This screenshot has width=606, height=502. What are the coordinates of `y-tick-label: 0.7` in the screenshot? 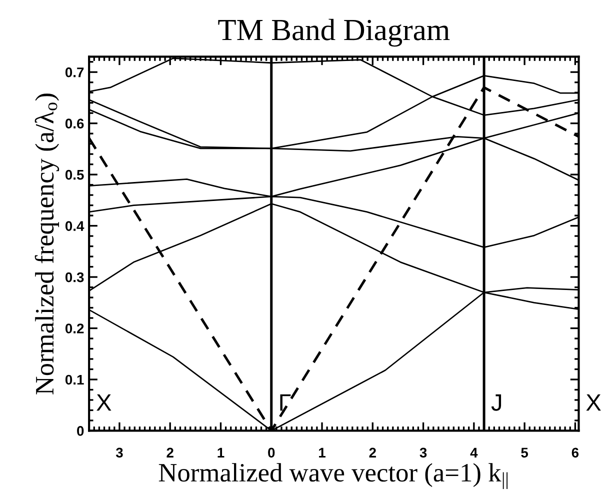 It's located at (74, 72).